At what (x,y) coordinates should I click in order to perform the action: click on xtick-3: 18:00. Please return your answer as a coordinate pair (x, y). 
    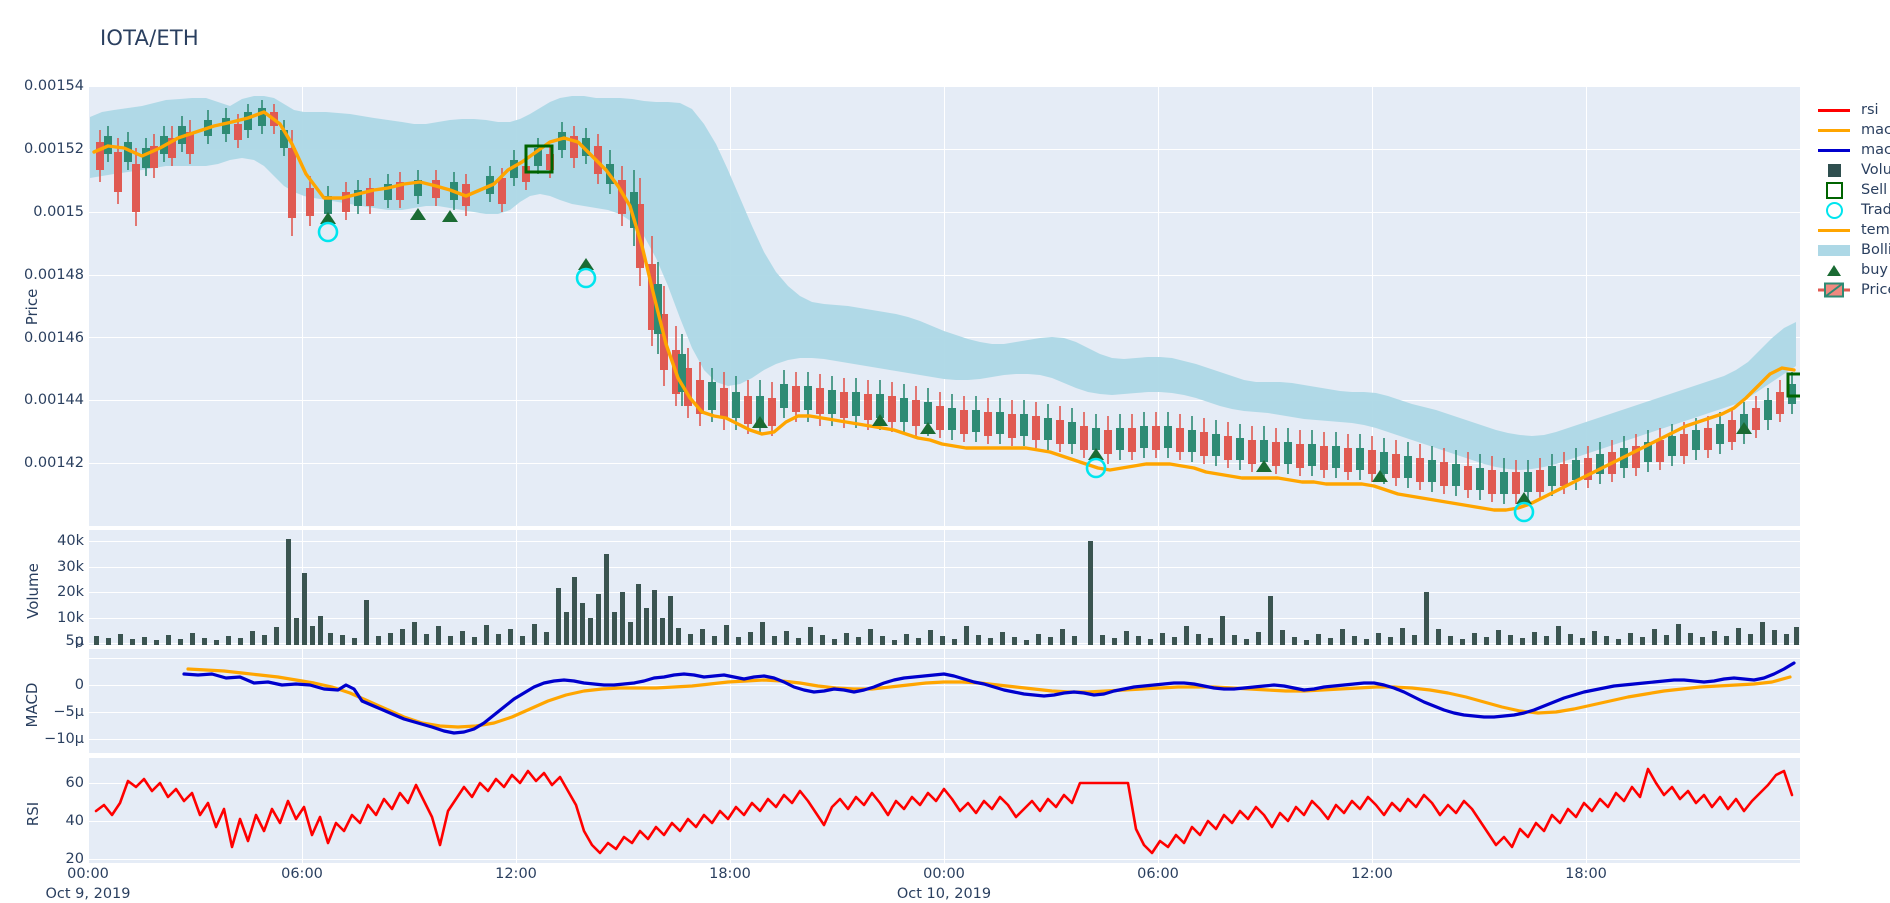
    Looking at the image, I should click on (730, 874).